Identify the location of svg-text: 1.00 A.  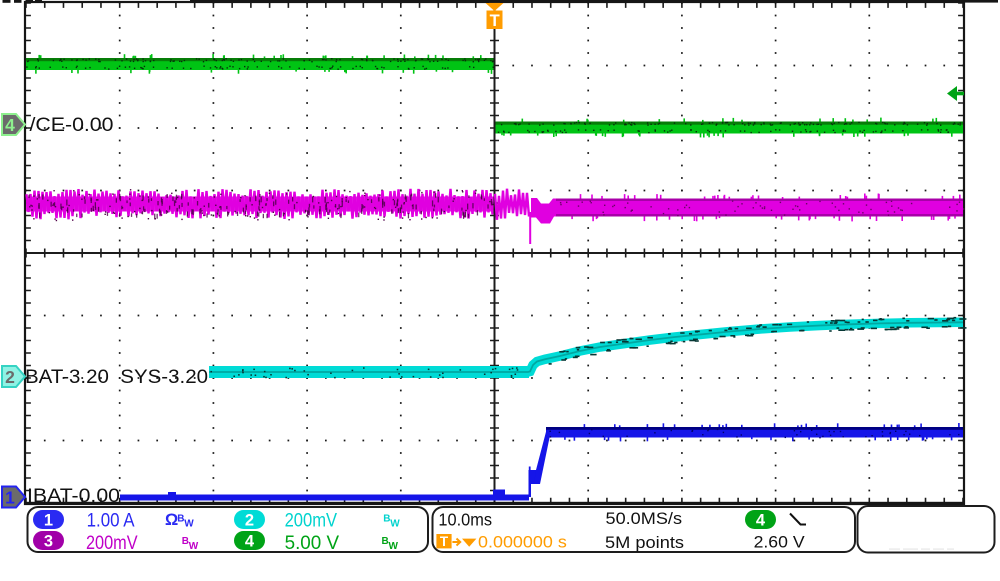
(111, 521).